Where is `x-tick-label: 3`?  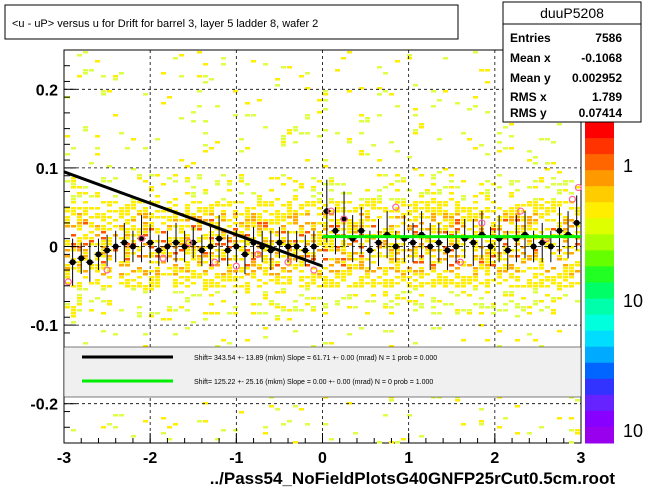
x-tick-label: 3 is located at coordinates (581, 458).